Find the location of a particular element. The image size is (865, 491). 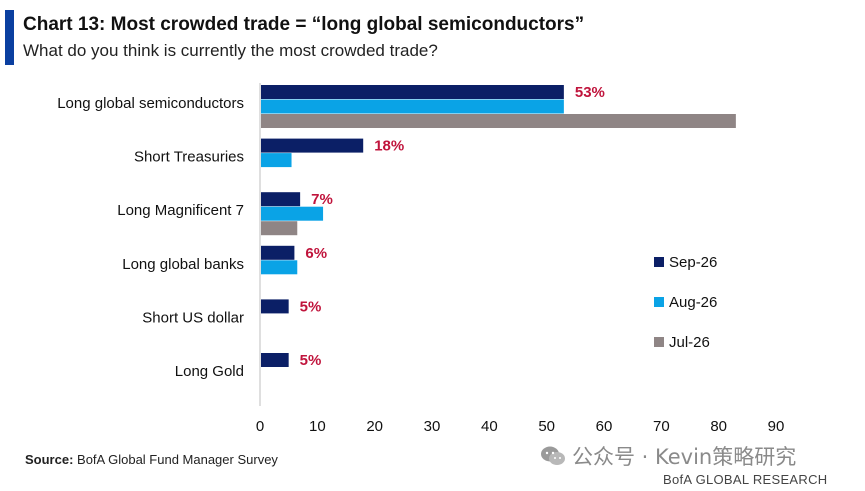

source-label: Source: is located at coordinates (49, 459).